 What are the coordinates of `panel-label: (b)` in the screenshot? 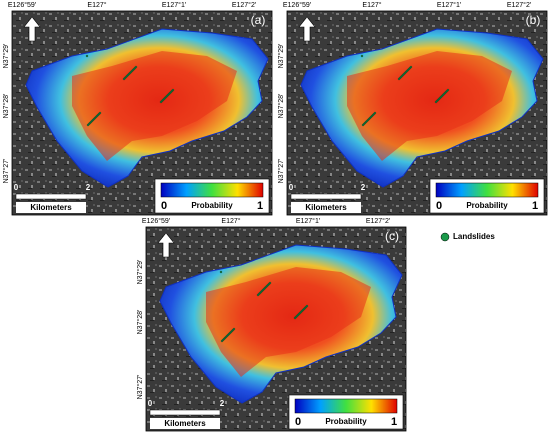 It's located at (533, 20).